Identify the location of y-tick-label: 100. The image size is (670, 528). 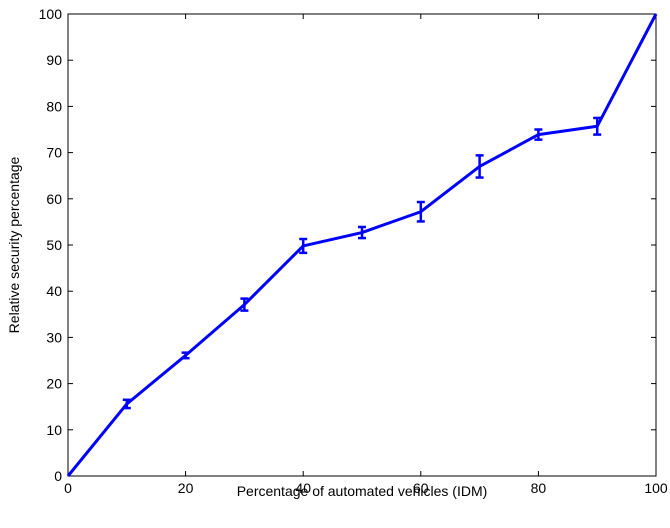
(51, 14).